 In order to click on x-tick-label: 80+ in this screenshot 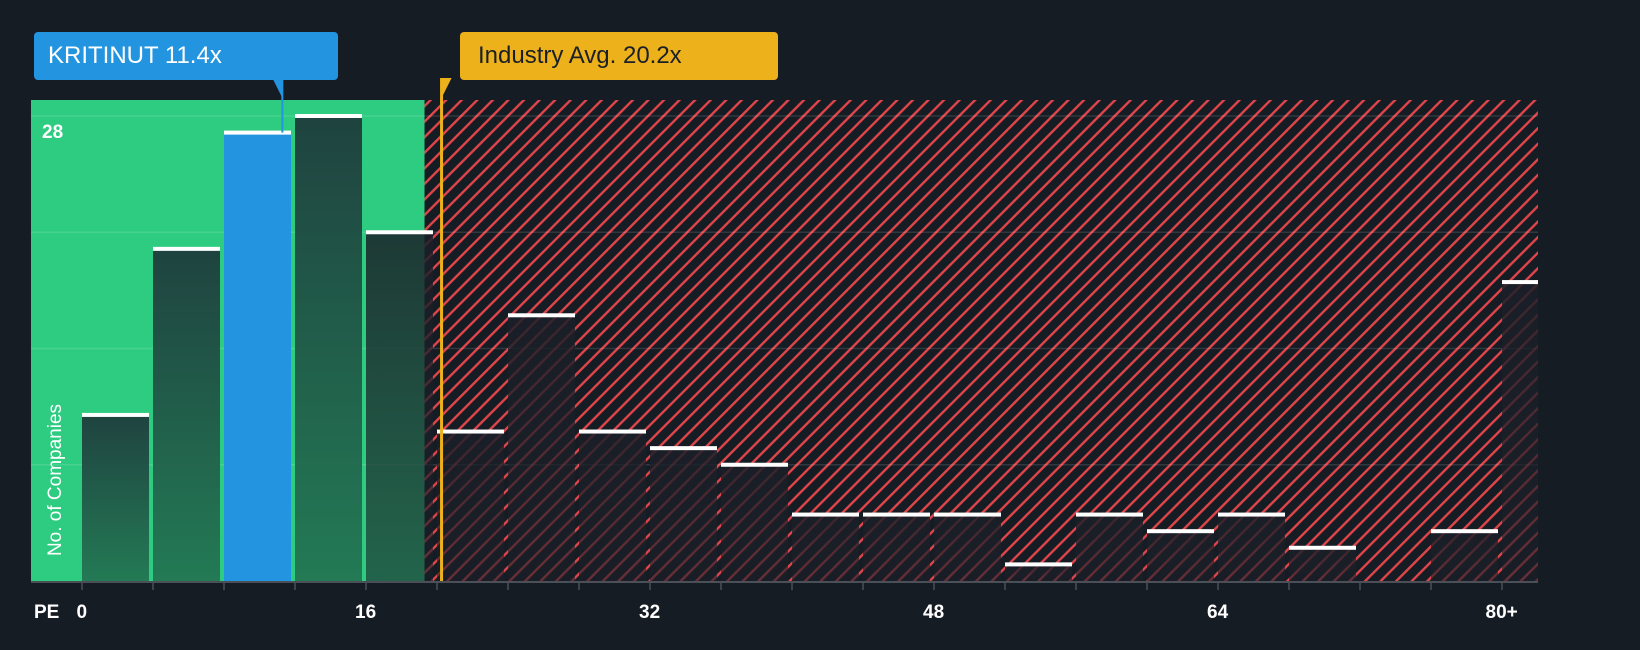, I will do `click(1501, 612)`.